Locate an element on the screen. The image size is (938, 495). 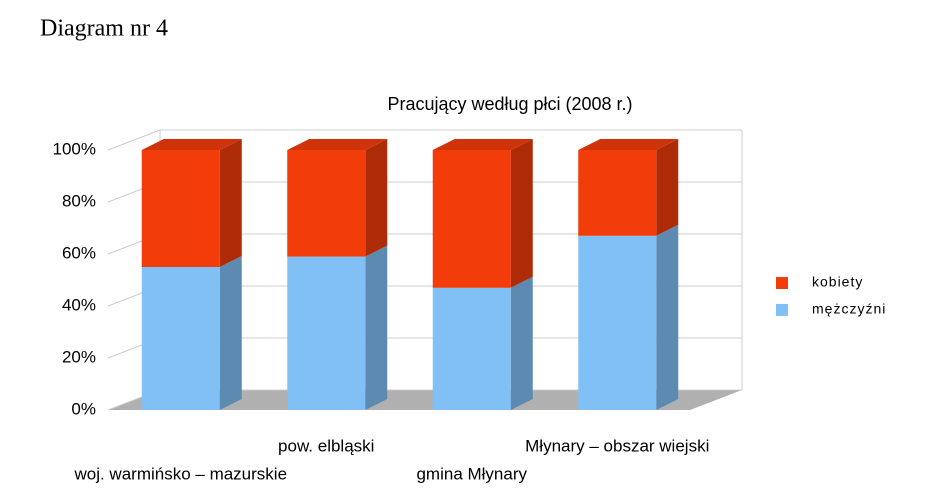
legend-label: kobiety is located at coordinates (837, 282).